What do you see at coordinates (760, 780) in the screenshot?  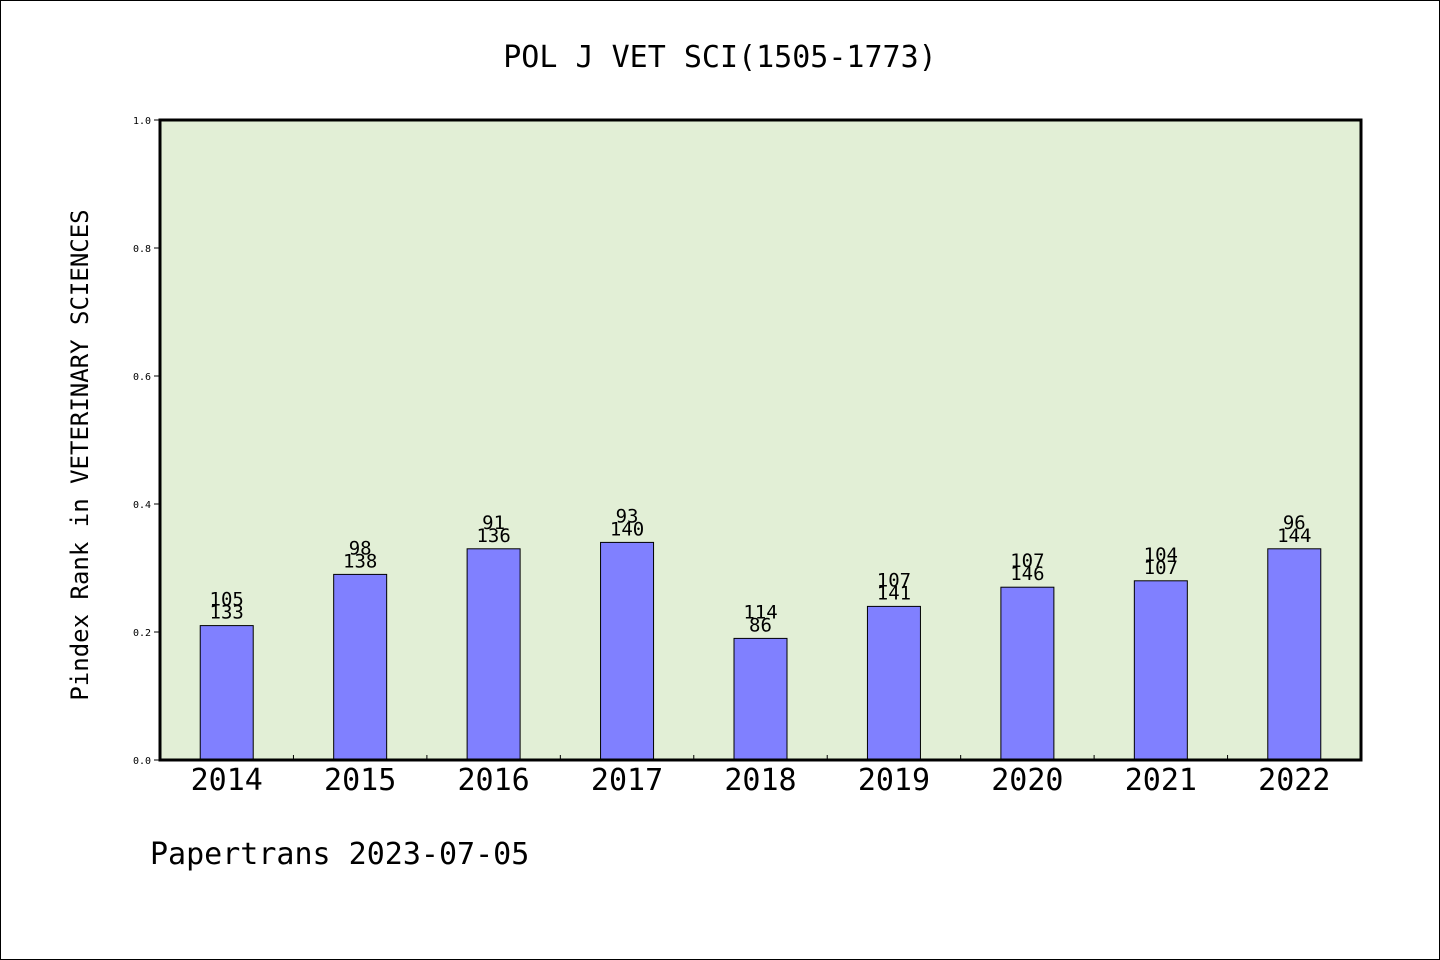 I see `x-tick-label: 2018` at bounding box center [760, 780].